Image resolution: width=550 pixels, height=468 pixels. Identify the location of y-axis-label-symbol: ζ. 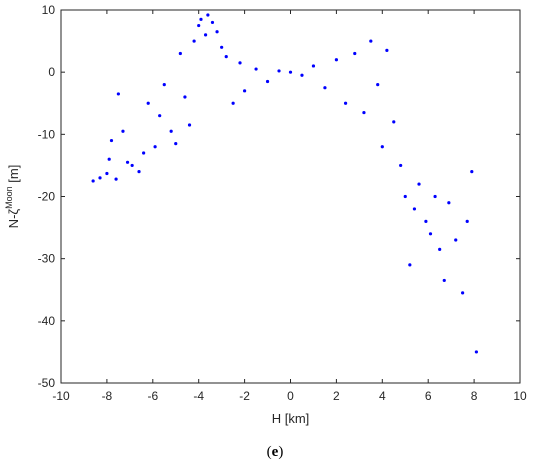
(13, 212).